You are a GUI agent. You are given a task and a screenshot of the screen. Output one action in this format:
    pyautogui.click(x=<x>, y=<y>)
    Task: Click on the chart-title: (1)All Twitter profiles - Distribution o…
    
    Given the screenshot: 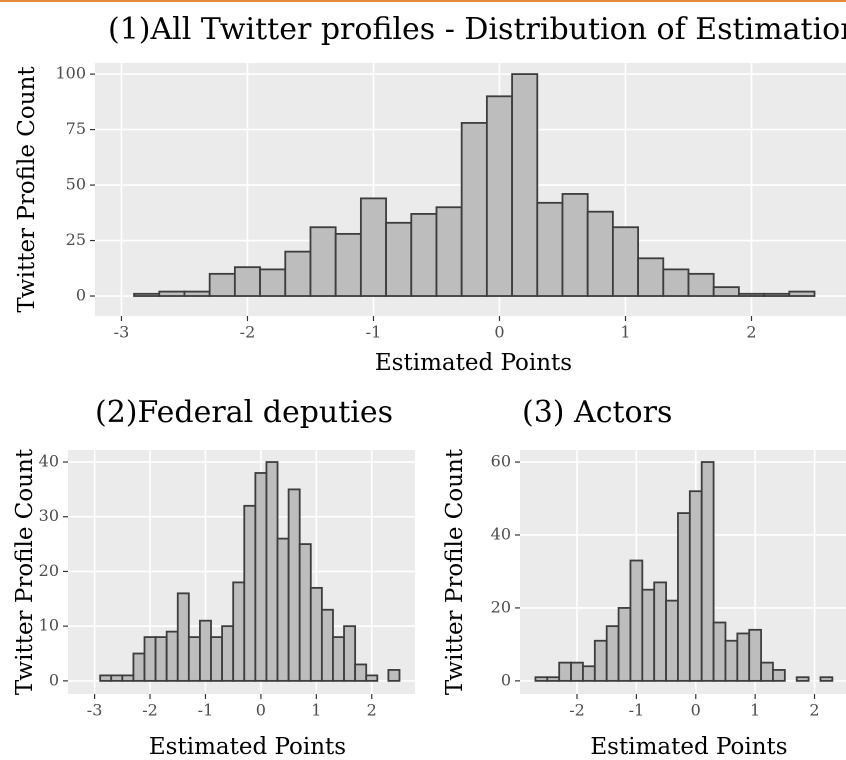 What is the action you would take?
    pyautogui.click(x=477, y=29)
    